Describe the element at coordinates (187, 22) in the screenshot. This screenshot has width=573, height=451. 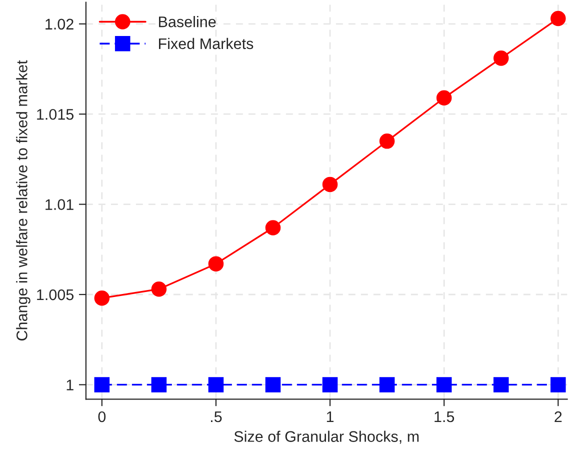
I see `legend-label: Baseline` at that location.